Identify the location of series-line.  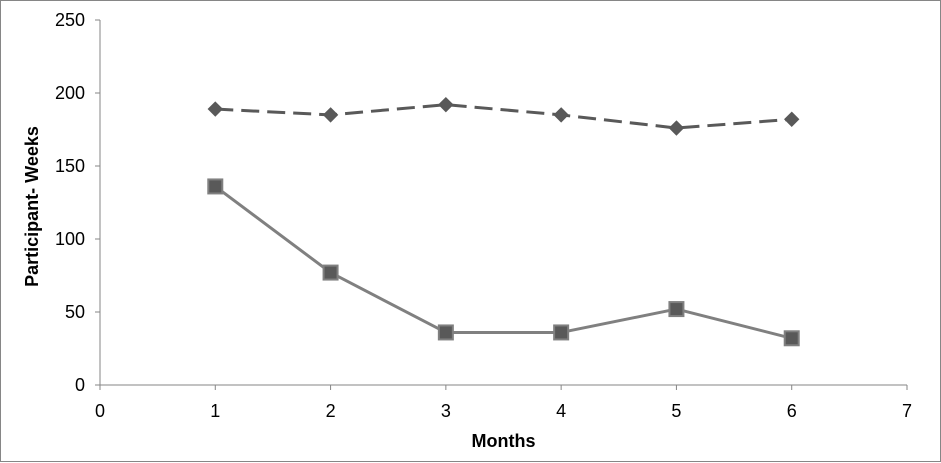
(503, 116).